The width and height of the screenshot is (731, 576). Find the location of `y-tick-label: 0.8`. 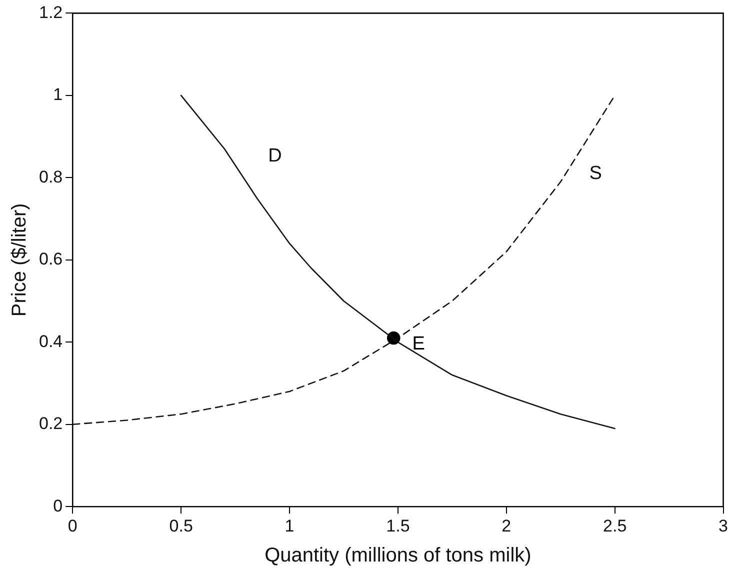

y-tick-label: 0.8 is located at coordinates (50, 176).